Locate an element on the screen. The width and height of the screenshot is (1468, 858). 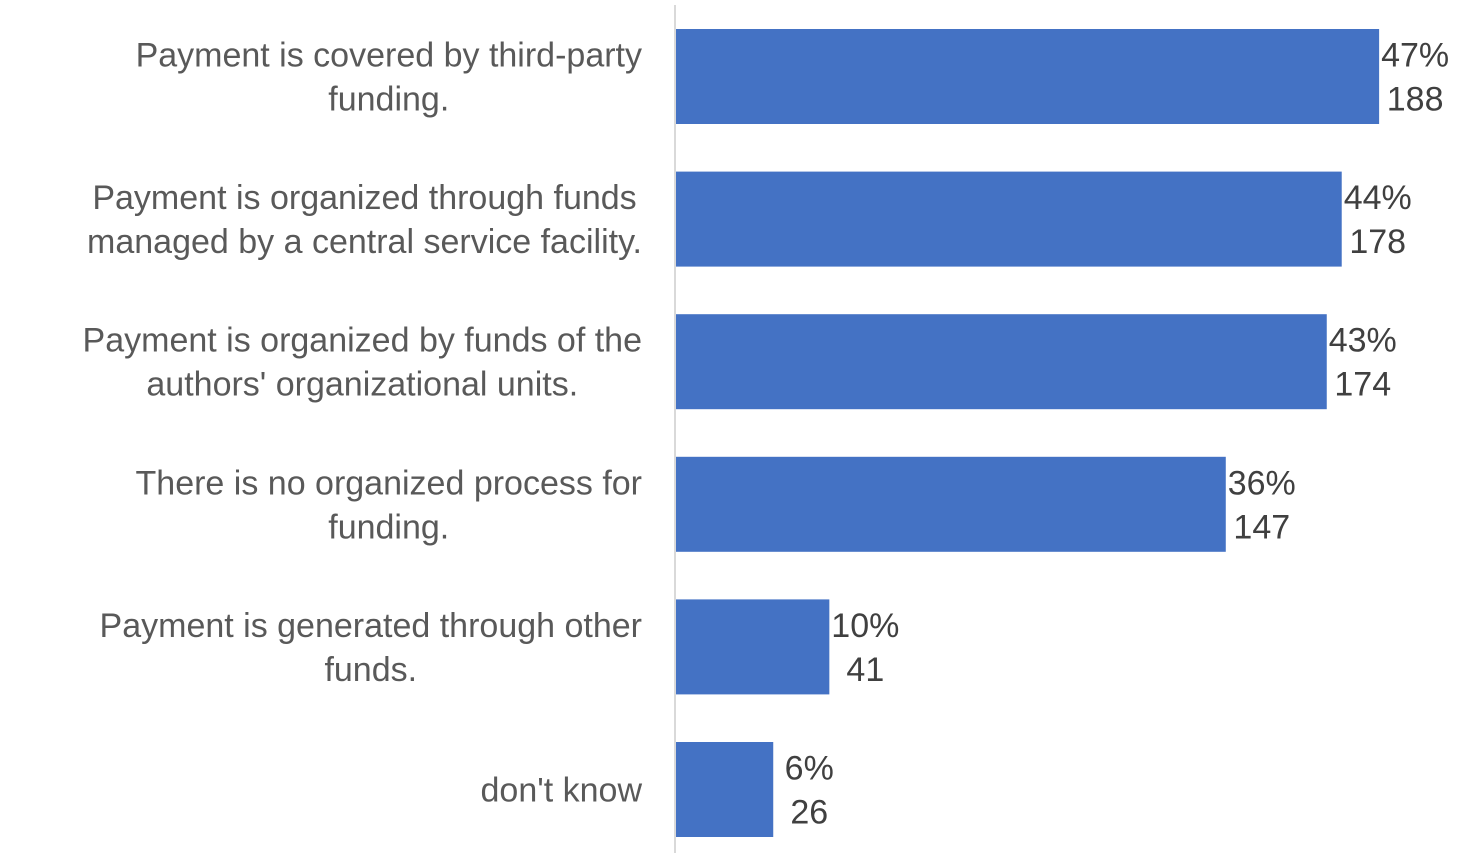
data-label-count: 41 is located at coordinates (865, 670).